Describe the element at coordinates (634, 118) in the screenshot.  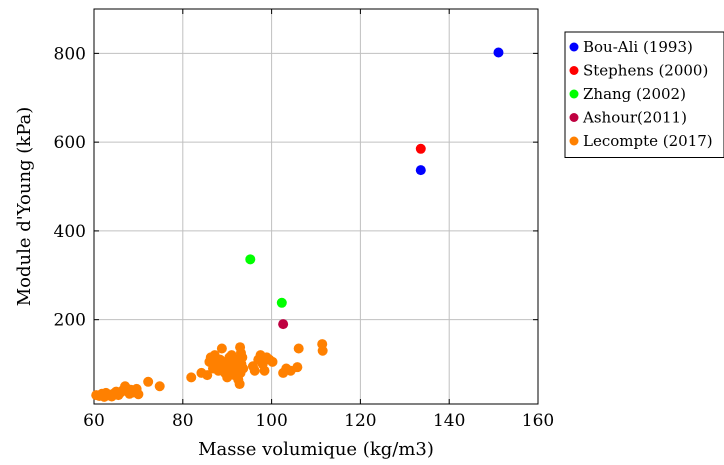
I see `legend-entry: Ashour(2011)` at that location.